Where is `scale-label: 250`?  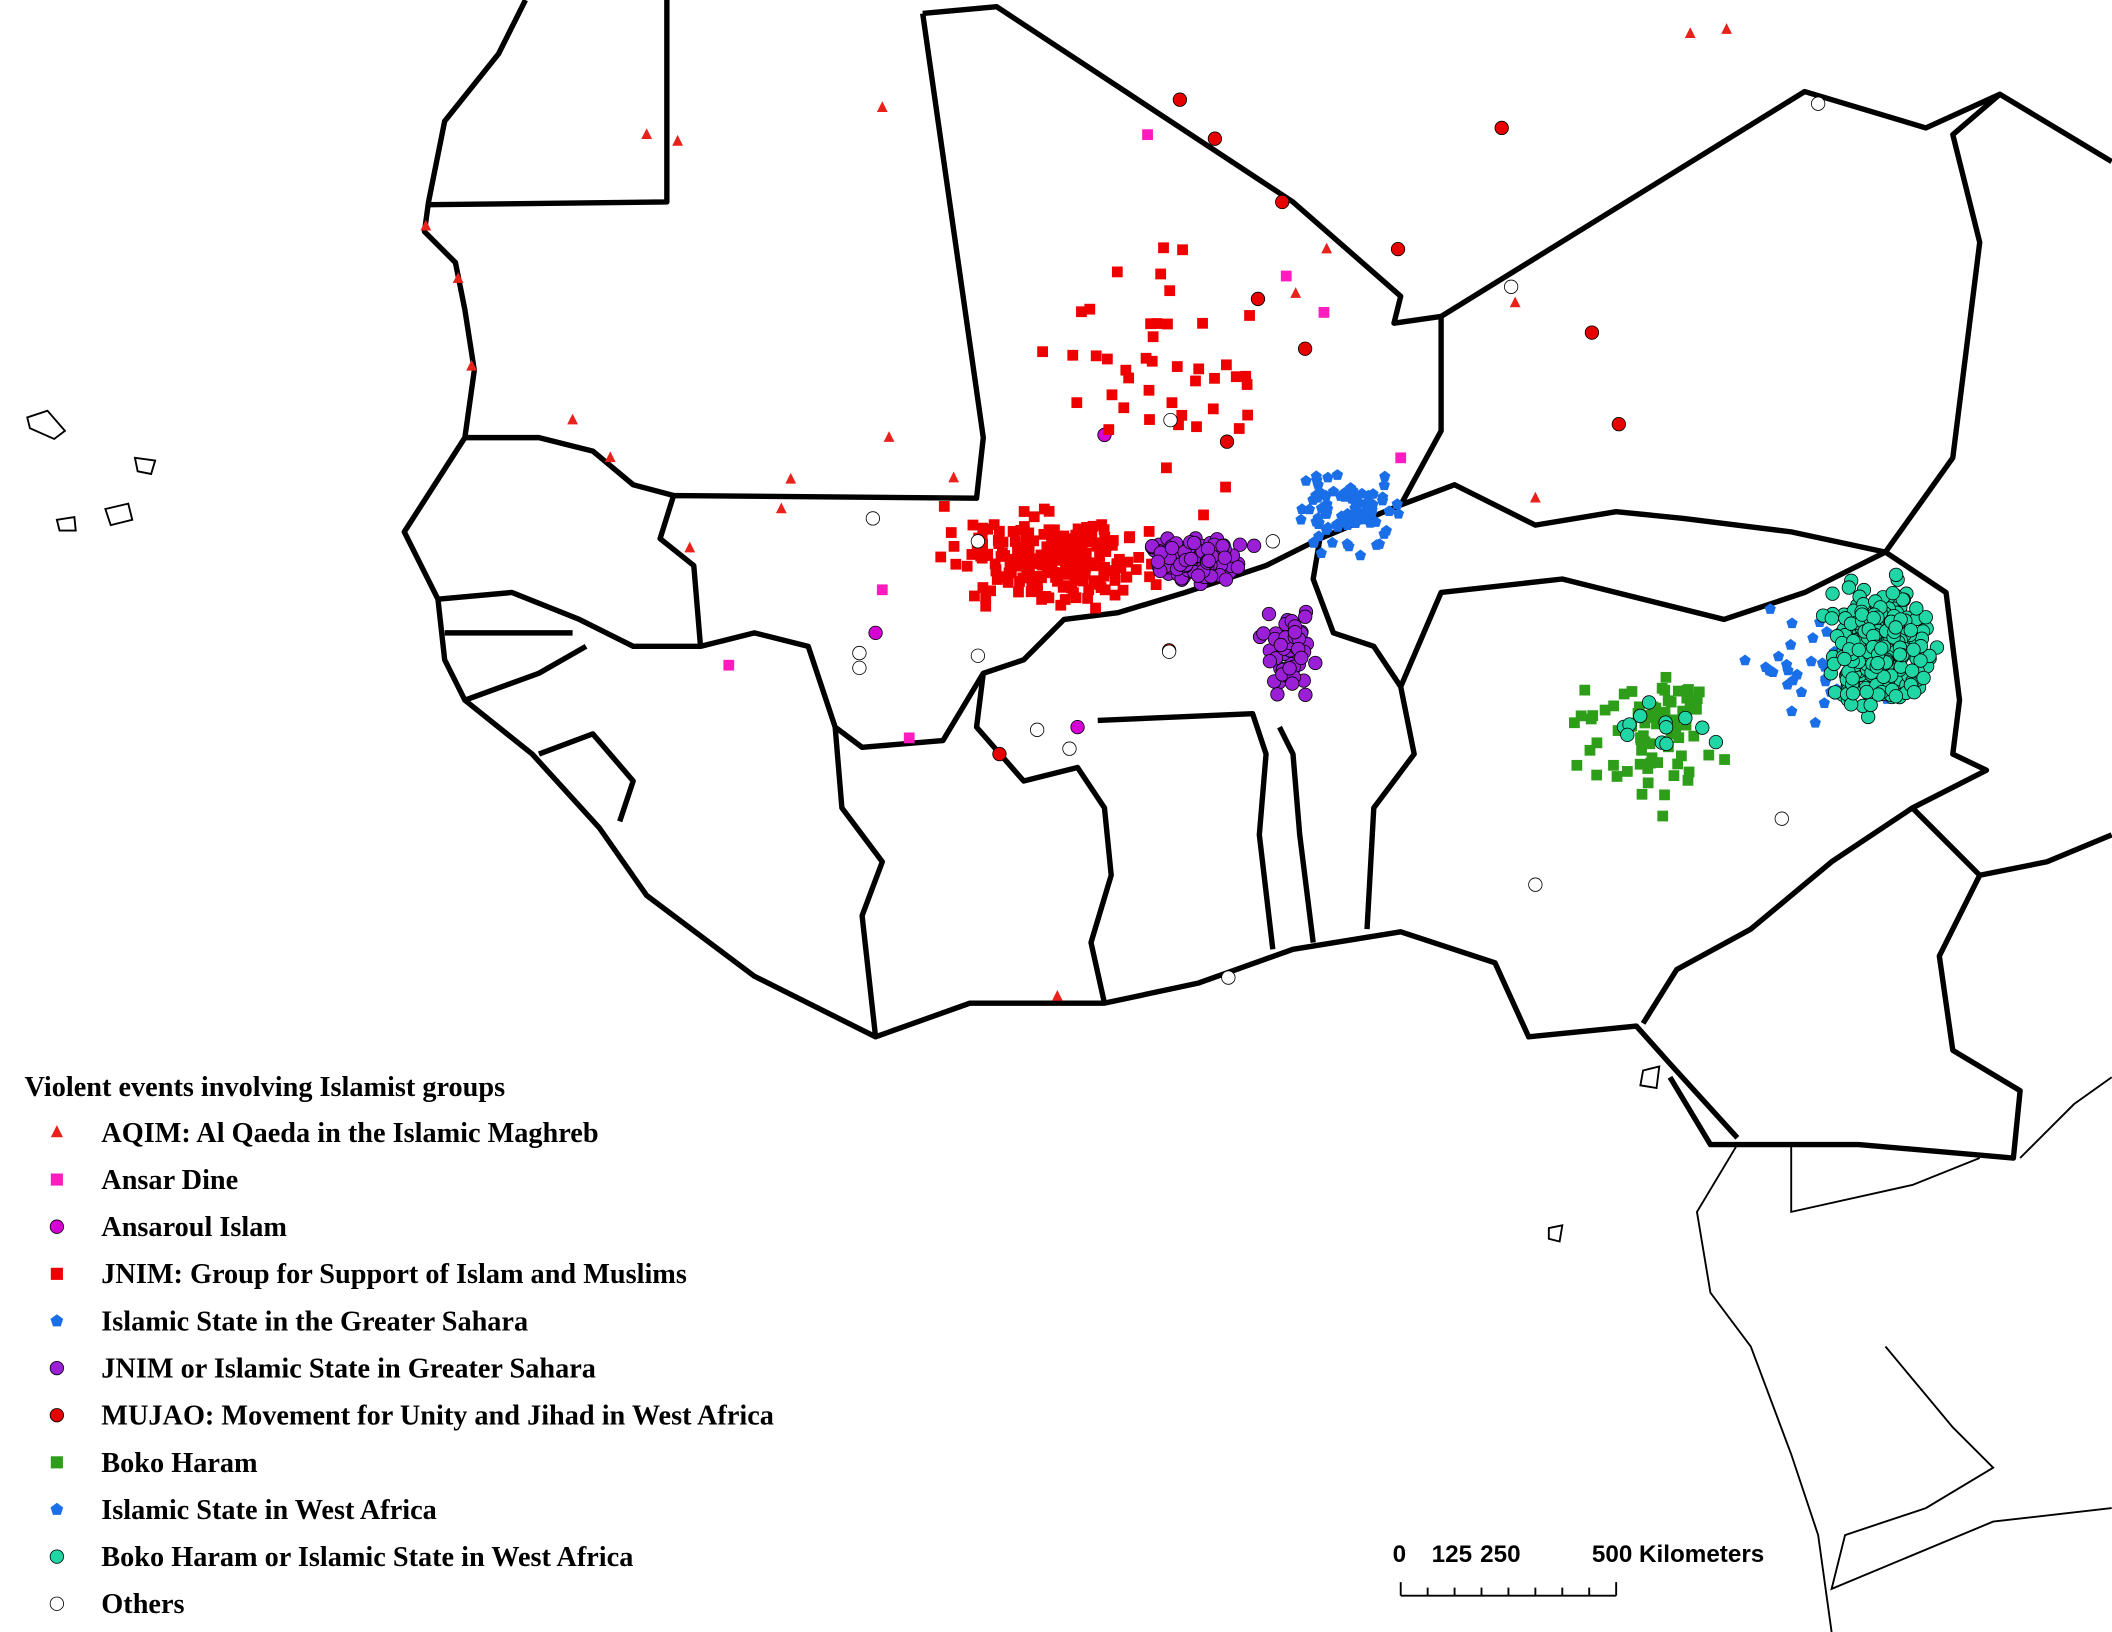 scale-label: 250 is located at coordinates (1500, 1554).